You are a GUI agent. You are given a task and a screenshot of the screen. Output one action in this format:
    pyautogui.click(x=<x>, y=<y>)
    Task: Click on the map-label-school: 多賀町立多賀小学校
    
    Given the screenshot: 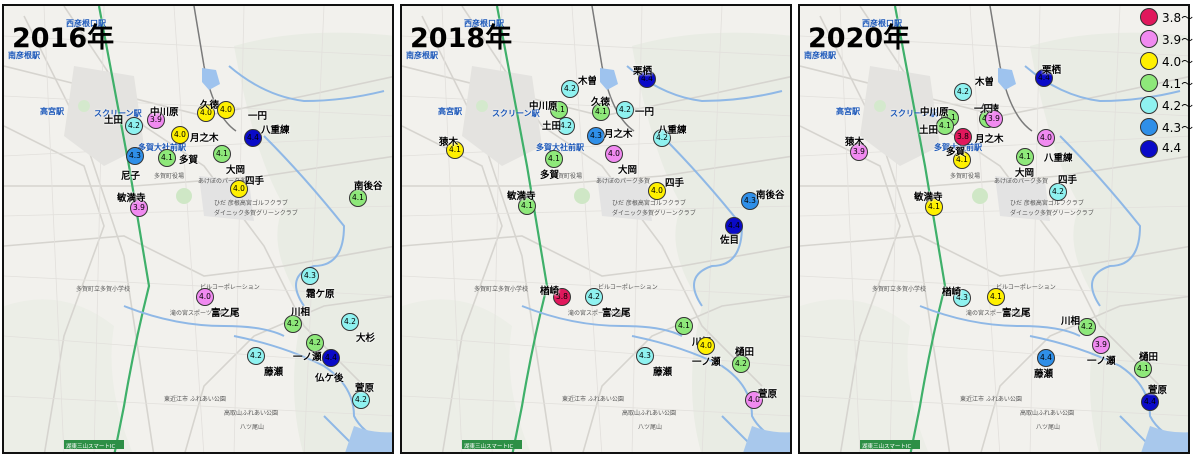 What is the action you would take?
    pyautogui.click(x=899, y=289)
    